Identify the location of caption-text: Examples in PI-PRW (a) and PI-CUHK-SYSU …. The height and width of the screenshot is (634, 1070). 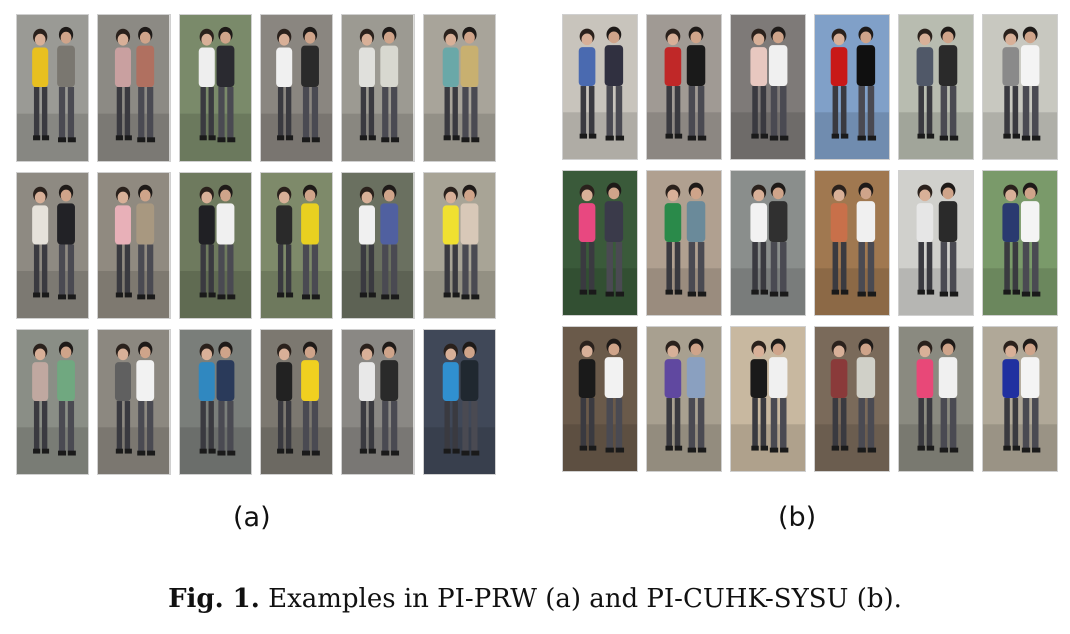
(580, 599).